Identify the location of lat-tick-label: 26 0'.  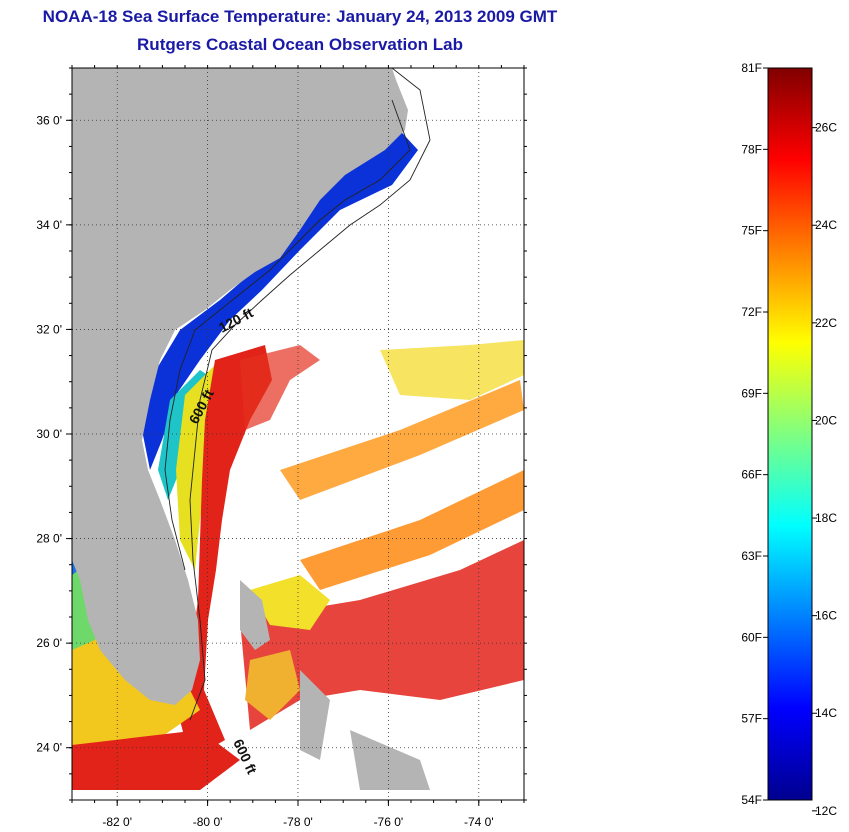
(49, 643).